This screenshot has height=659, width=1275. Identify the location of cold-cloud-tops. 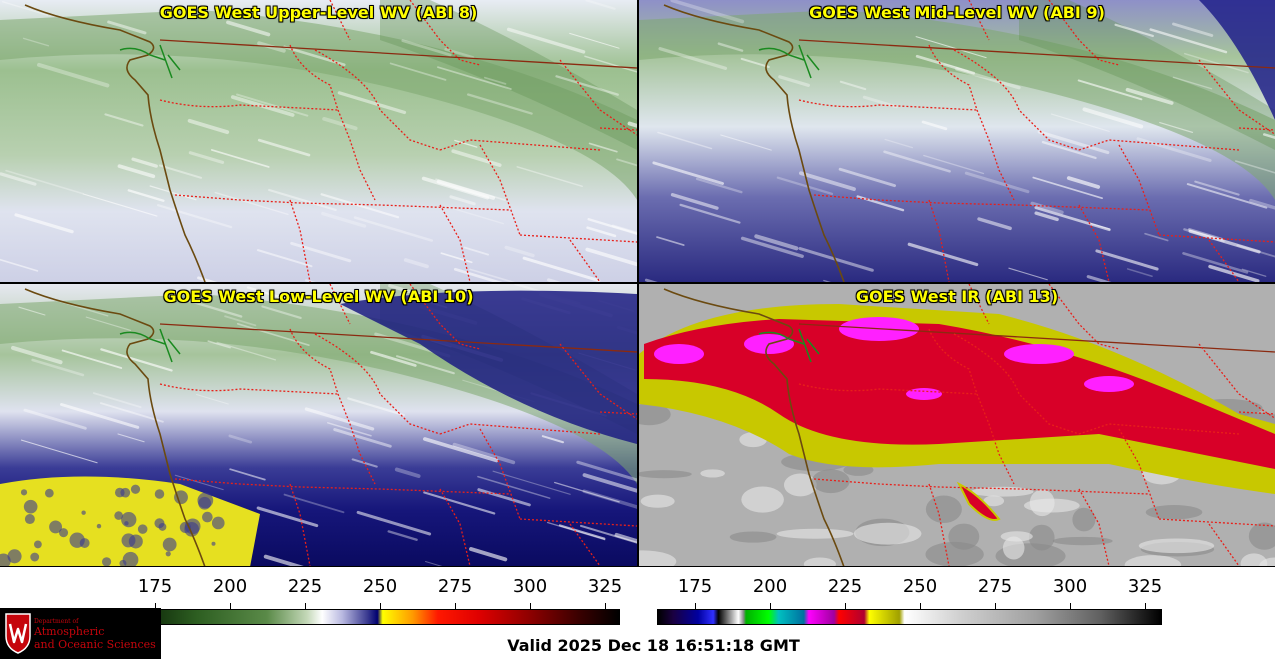
(959, 394).